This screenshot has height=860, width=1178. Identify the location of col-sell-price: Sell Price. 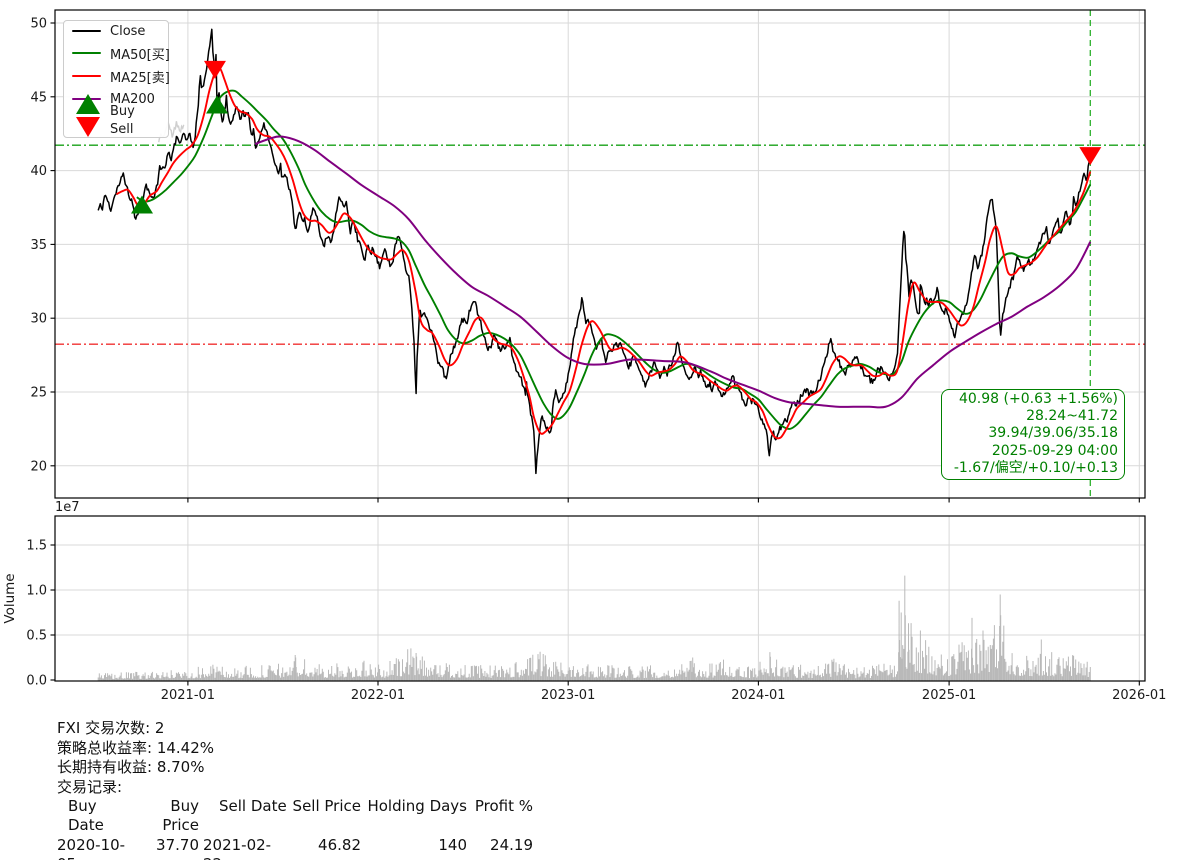
(326, 806).